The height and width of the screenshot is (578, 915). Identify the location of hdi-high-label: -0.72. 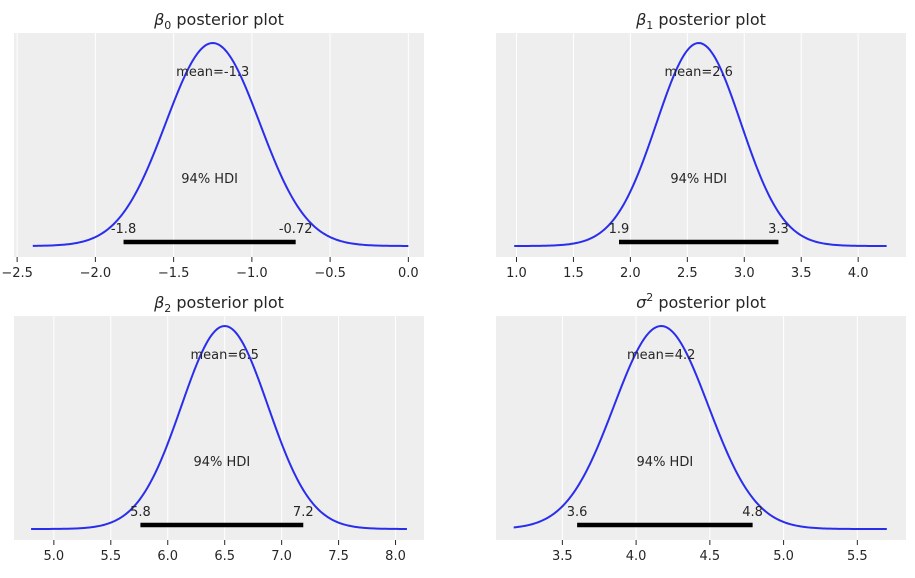
(296, 229).